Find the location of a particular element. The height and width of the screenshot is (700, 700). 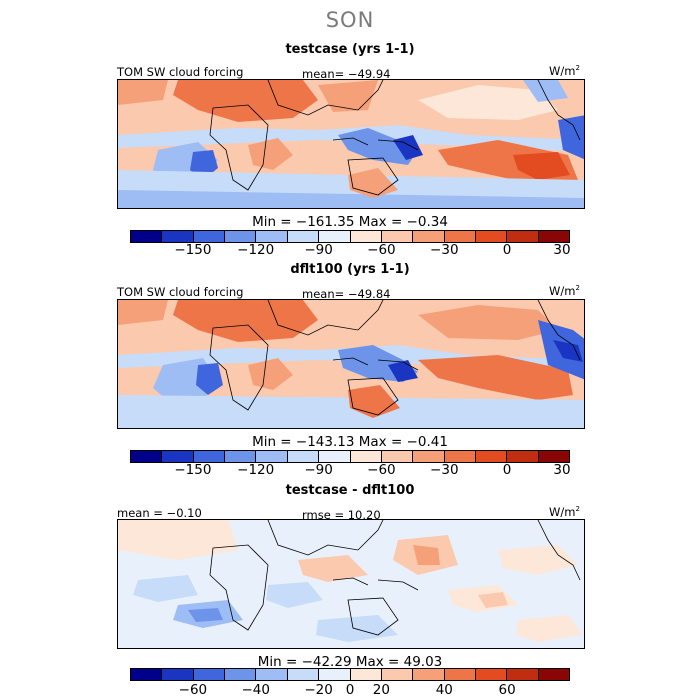

panel-1-units: W/m2 is located at coordinates (564, 71).